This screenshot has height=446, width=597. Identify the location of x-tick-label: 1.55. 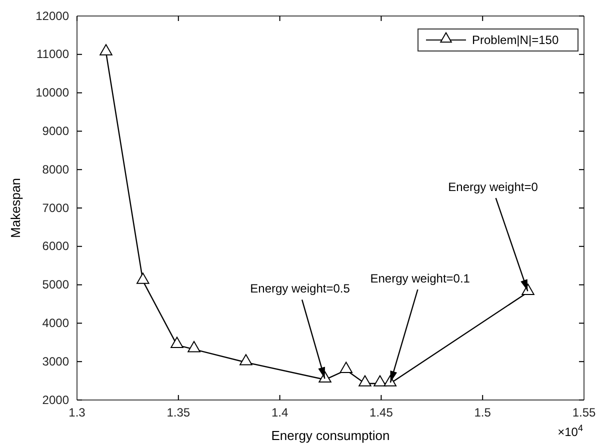
(584, 413).